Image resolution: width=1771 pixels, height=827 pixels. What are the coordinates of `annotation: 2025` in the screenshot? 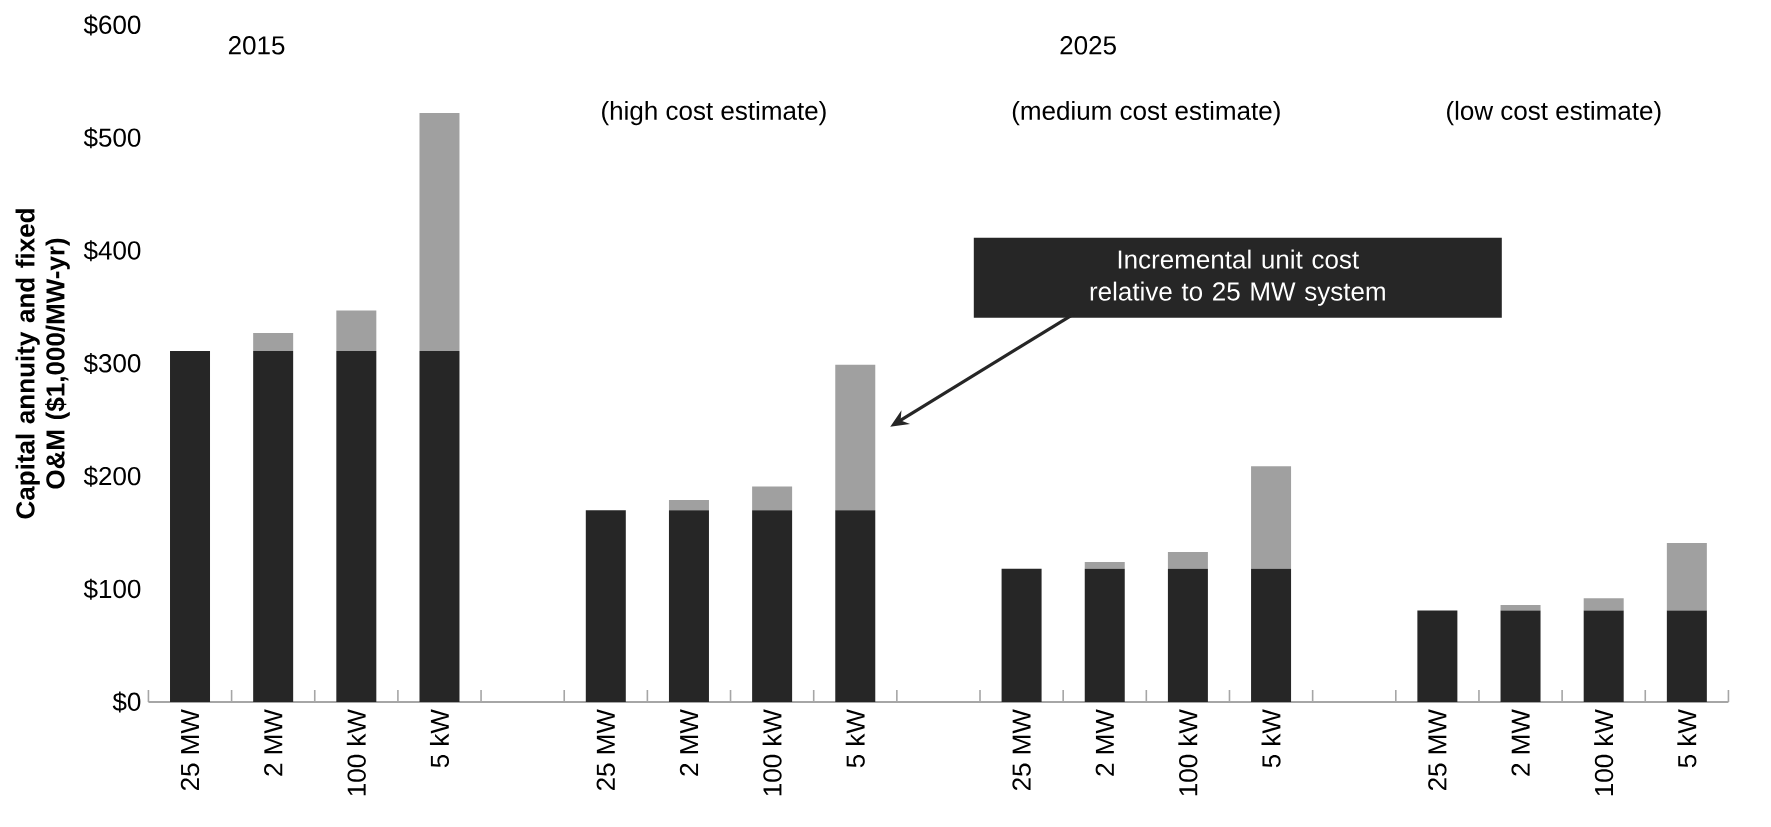 It's located at (1088, 45).